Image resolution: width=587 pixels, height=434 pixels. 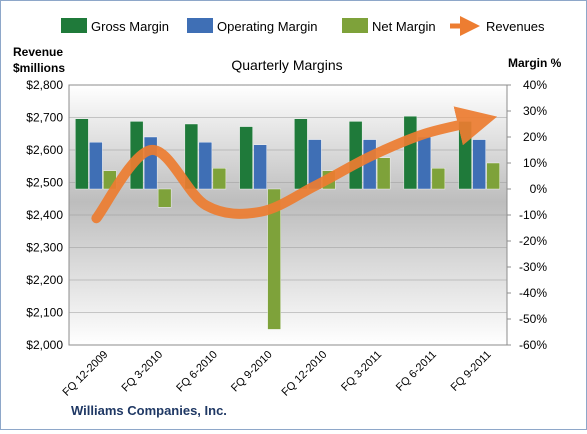 What do you see at coordinates (44, 313) in the screenshot?
I see `left-tick-label: $2,100` at bounding box center [44, 313].